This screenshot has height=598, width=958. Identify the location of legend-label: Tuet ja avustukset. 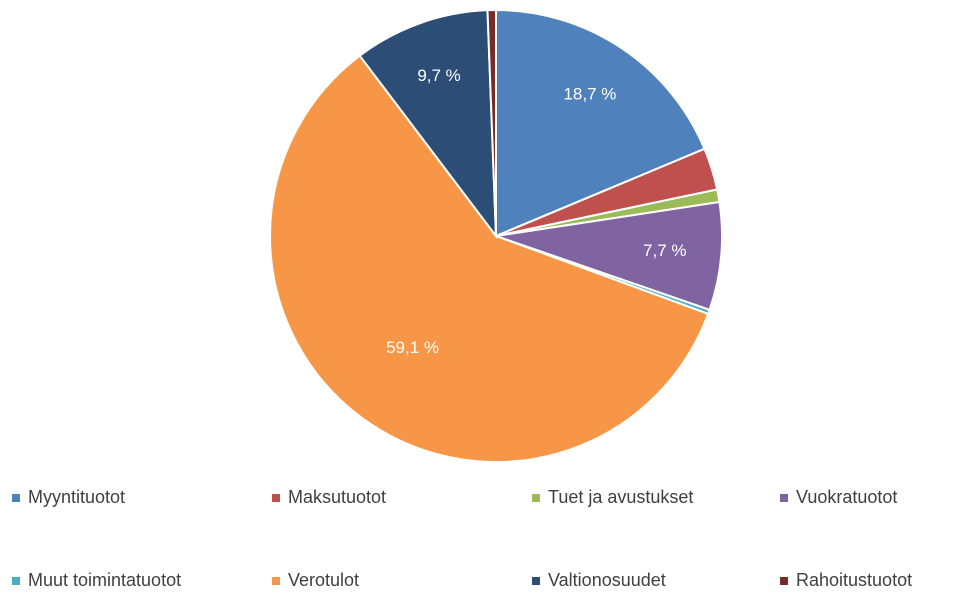
(620, 497).